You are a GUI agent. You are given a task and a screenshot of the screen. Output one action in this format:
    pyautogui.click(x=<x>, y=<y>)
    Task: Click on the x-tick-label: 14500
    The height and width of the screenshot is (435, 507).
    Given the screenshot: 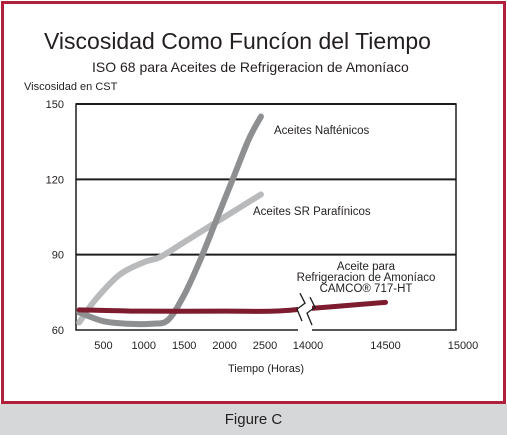 What is the action you would take?
    pyautogui.click(x=385, y=346)
    